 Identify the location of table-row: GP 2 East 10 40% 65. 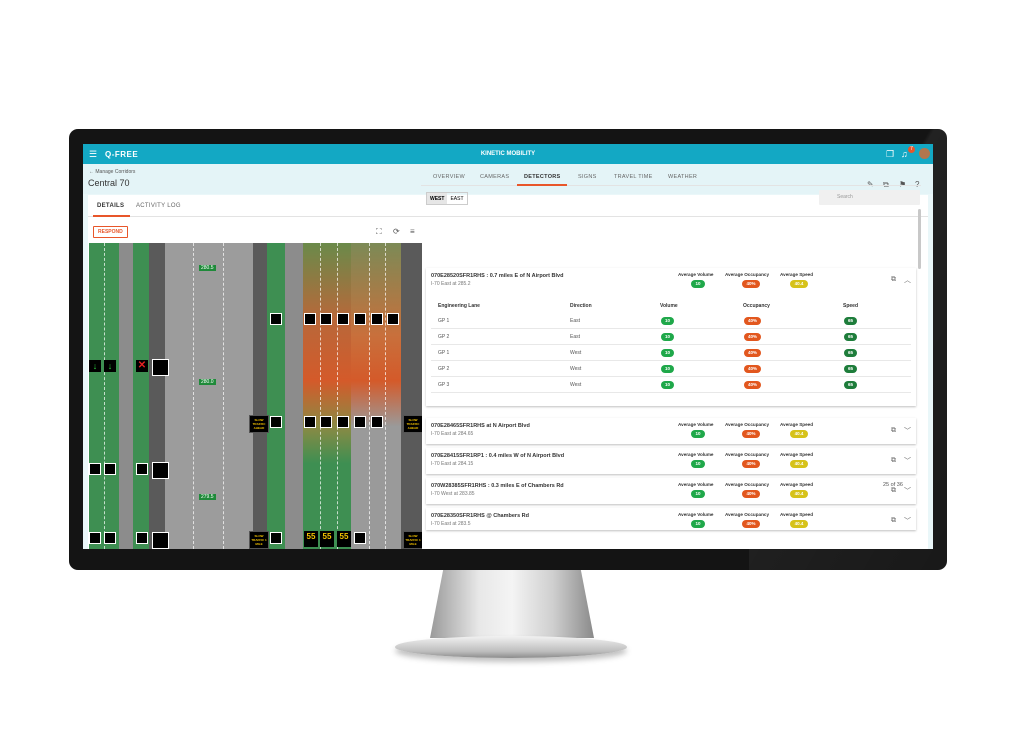
(671, 337).